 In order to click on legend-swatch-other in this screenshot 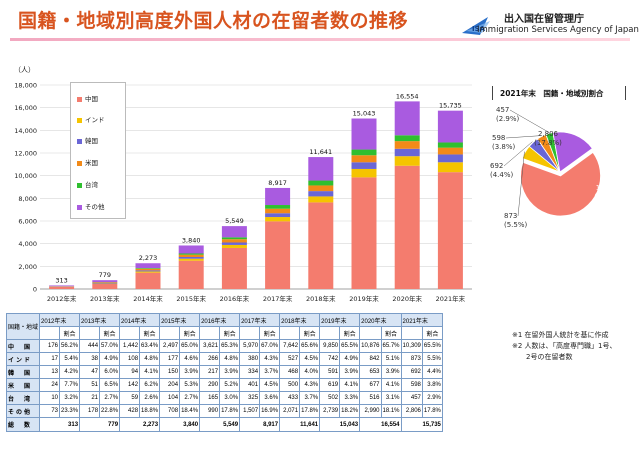, I will do `click(79, 207)`.